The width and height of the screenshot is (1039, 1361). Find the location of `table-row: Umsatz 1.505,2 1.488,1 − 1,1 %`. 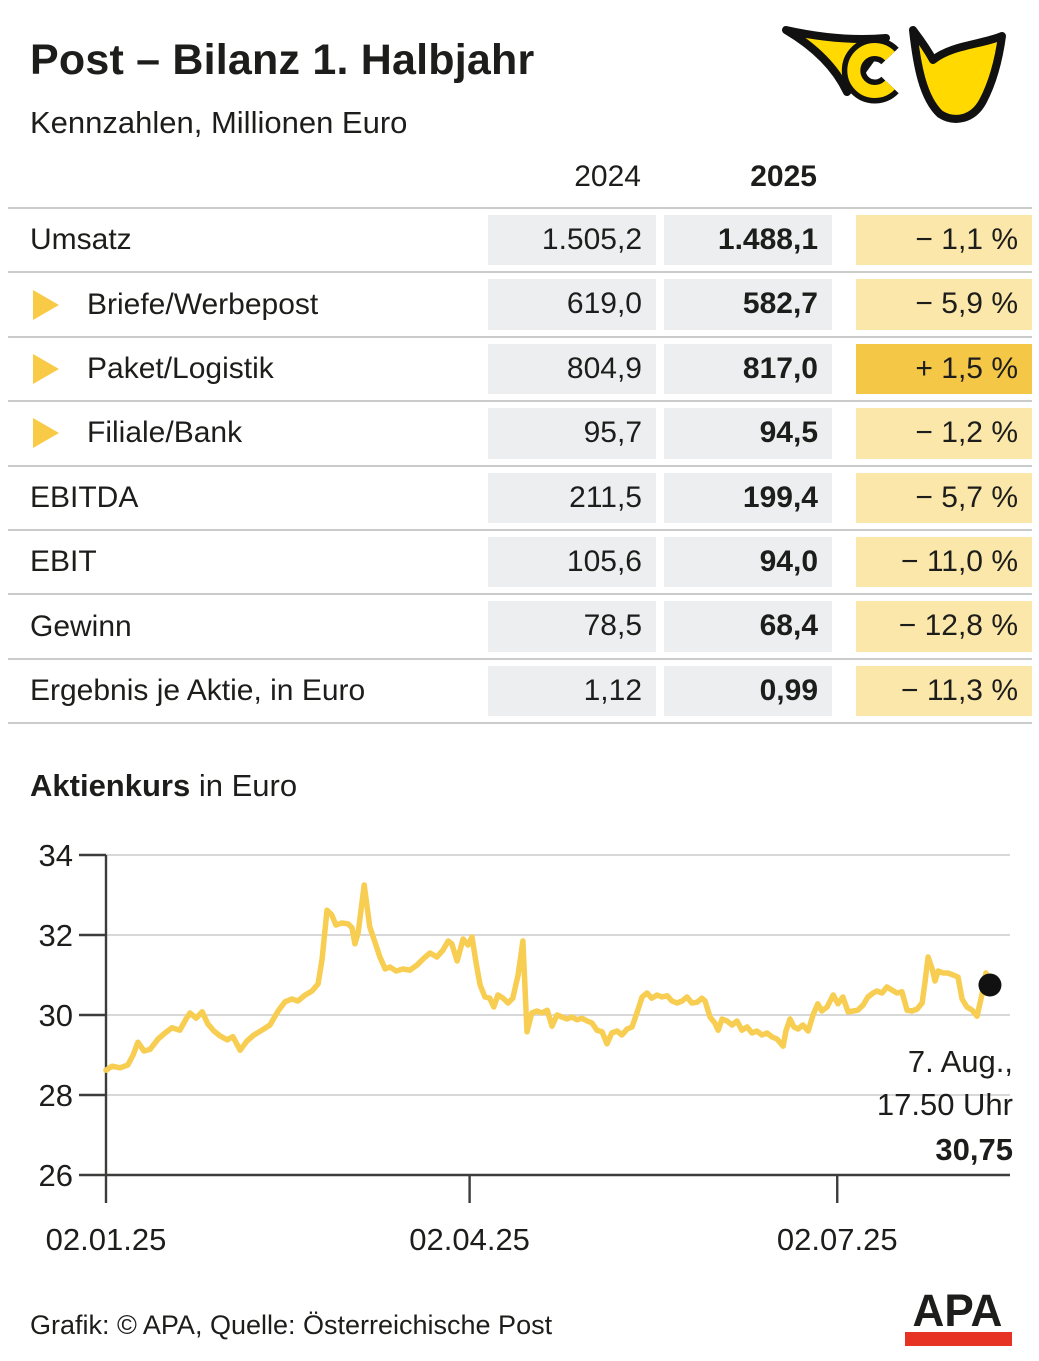

table-row: Umsatz 1.505,2 1.488,1 − 1,1 % is located at coordinates (520, 239).